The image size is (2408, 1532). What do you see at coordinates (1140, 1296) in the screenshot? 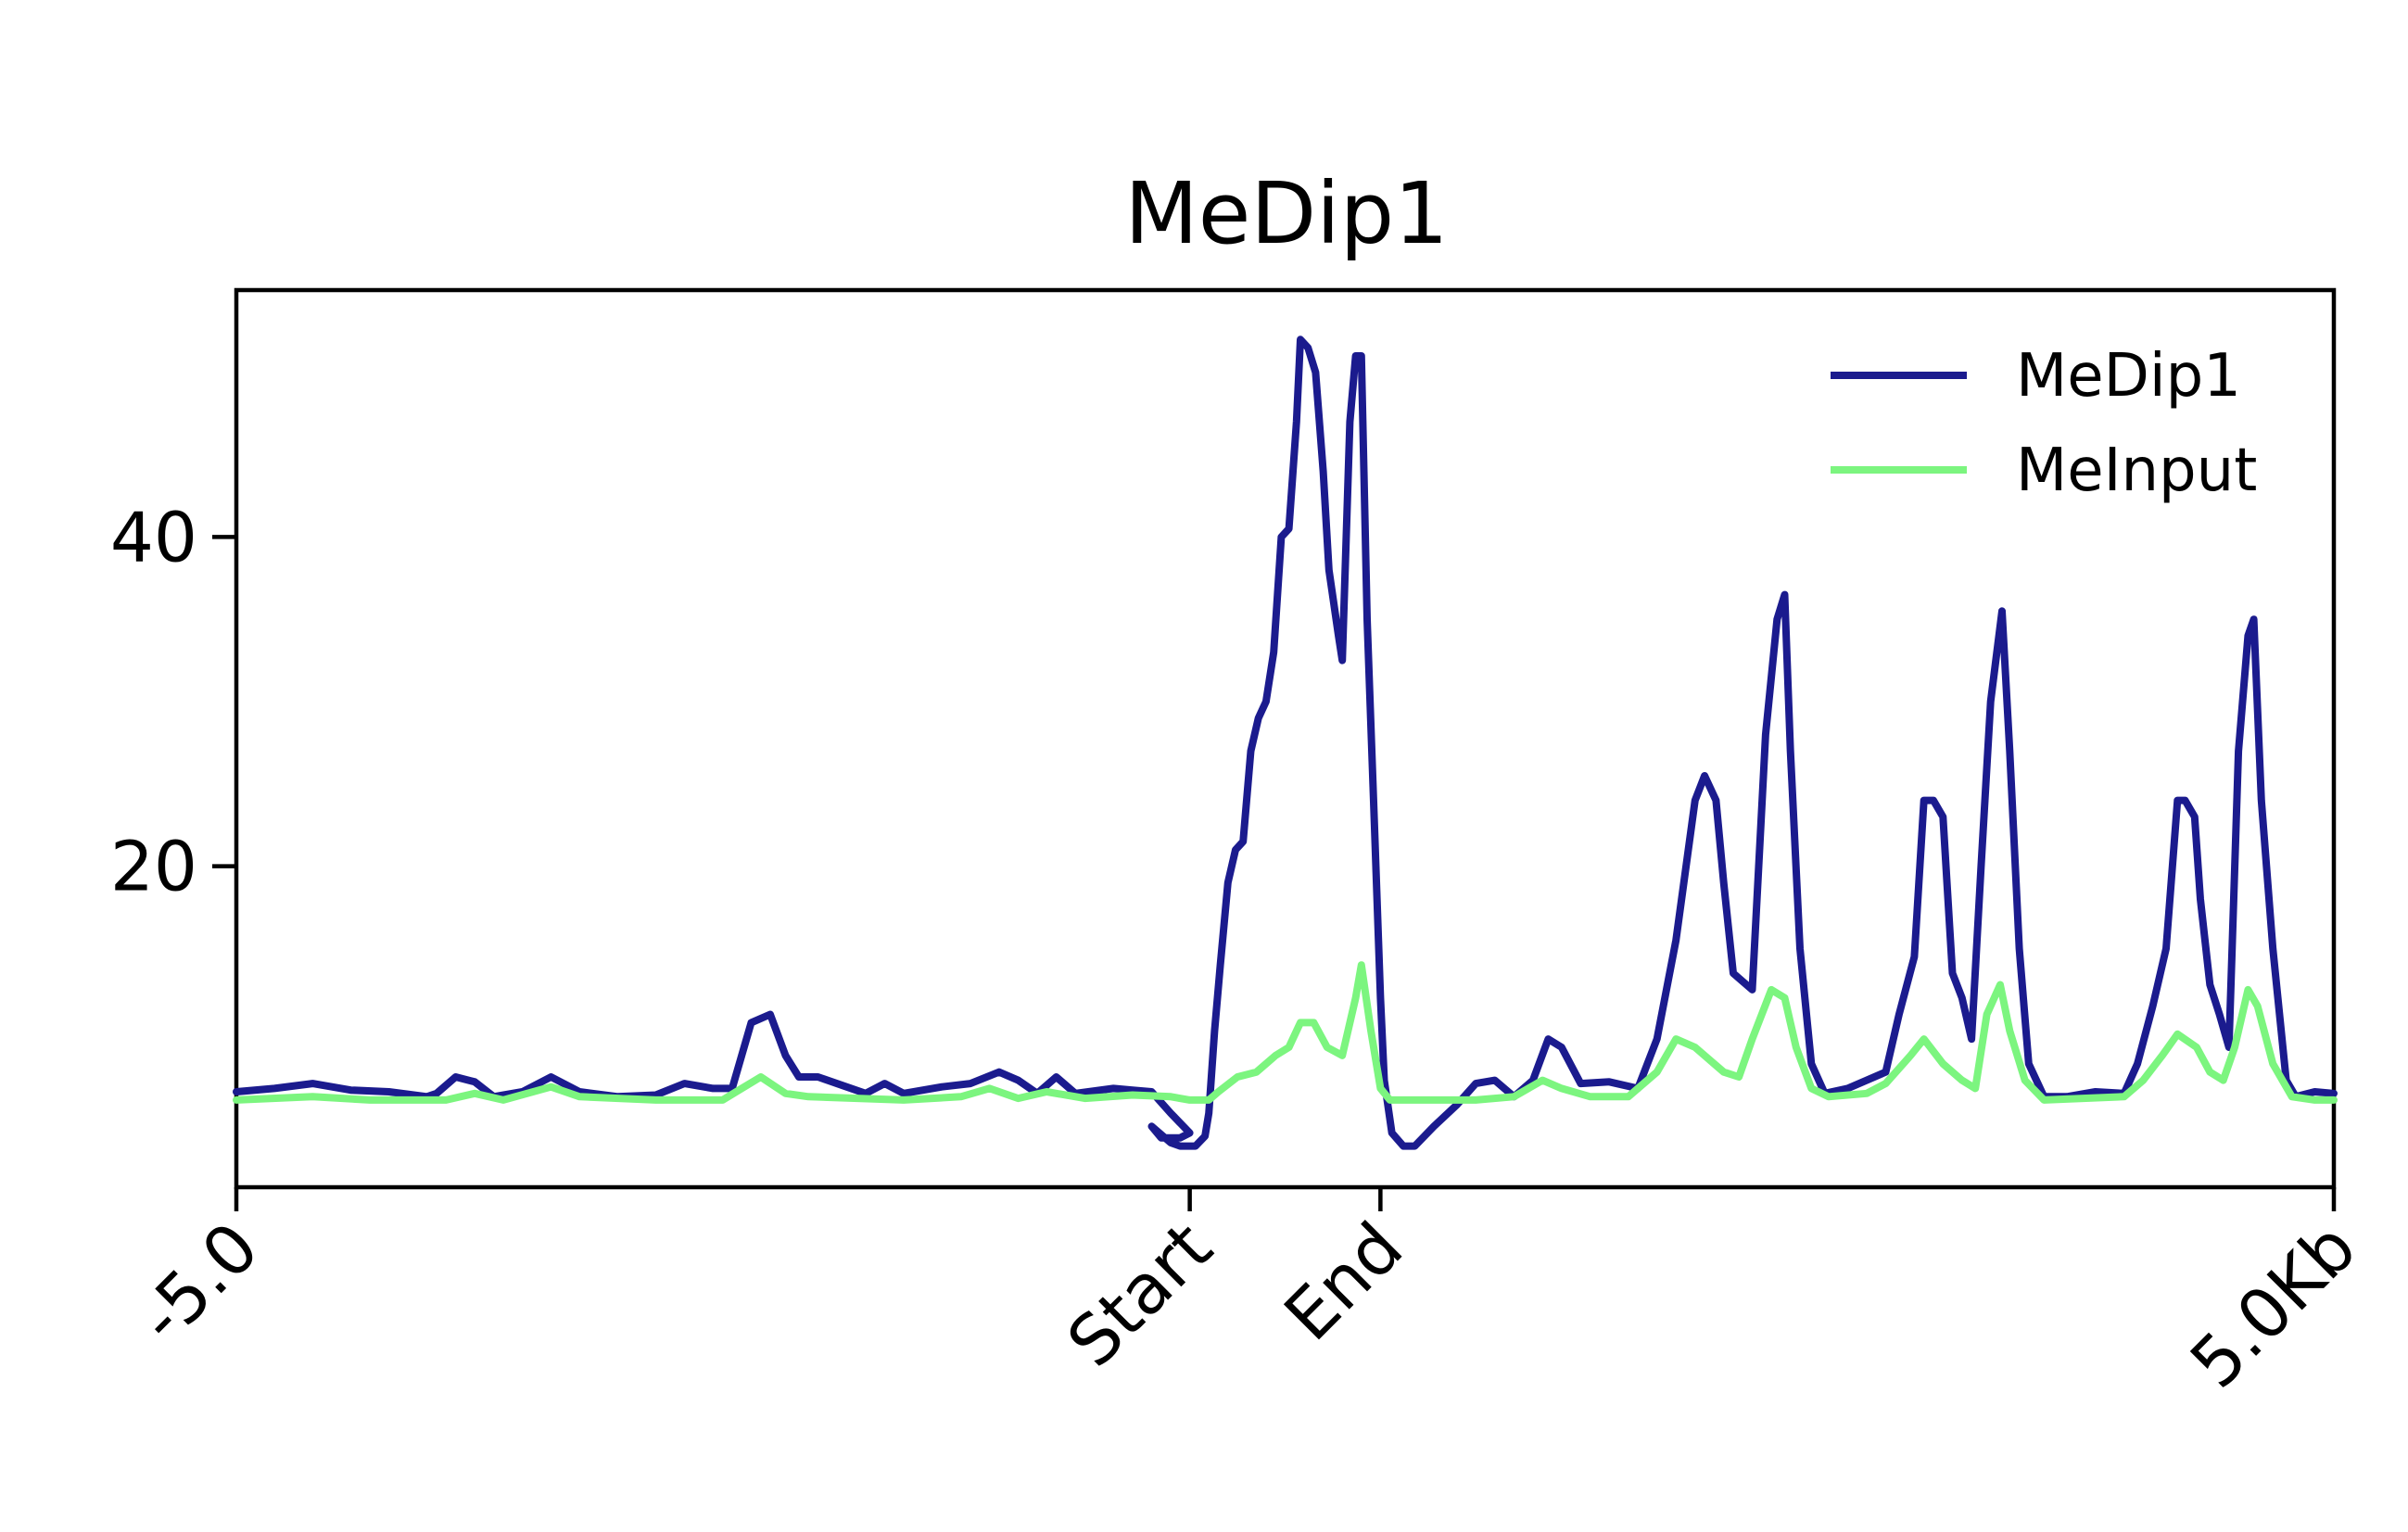
I see `x-tick-label: Start` at bounding box center [1140, 1296].